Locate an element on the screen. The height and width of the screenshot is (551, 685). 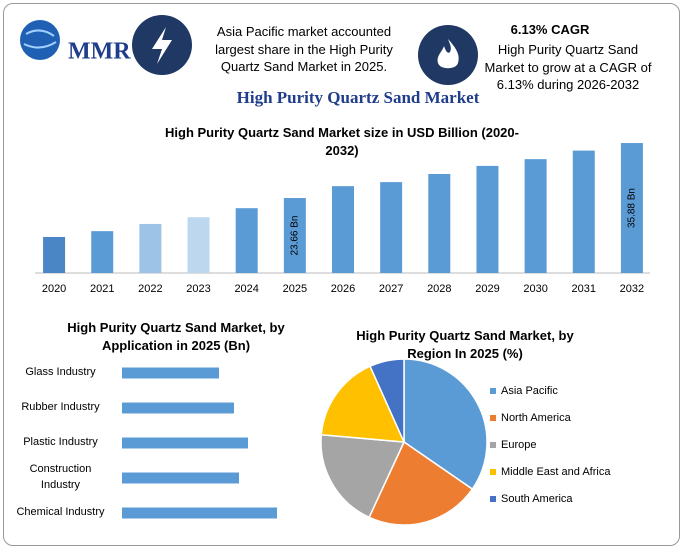
logo-globe-lines is located at coordinates (40, 39).